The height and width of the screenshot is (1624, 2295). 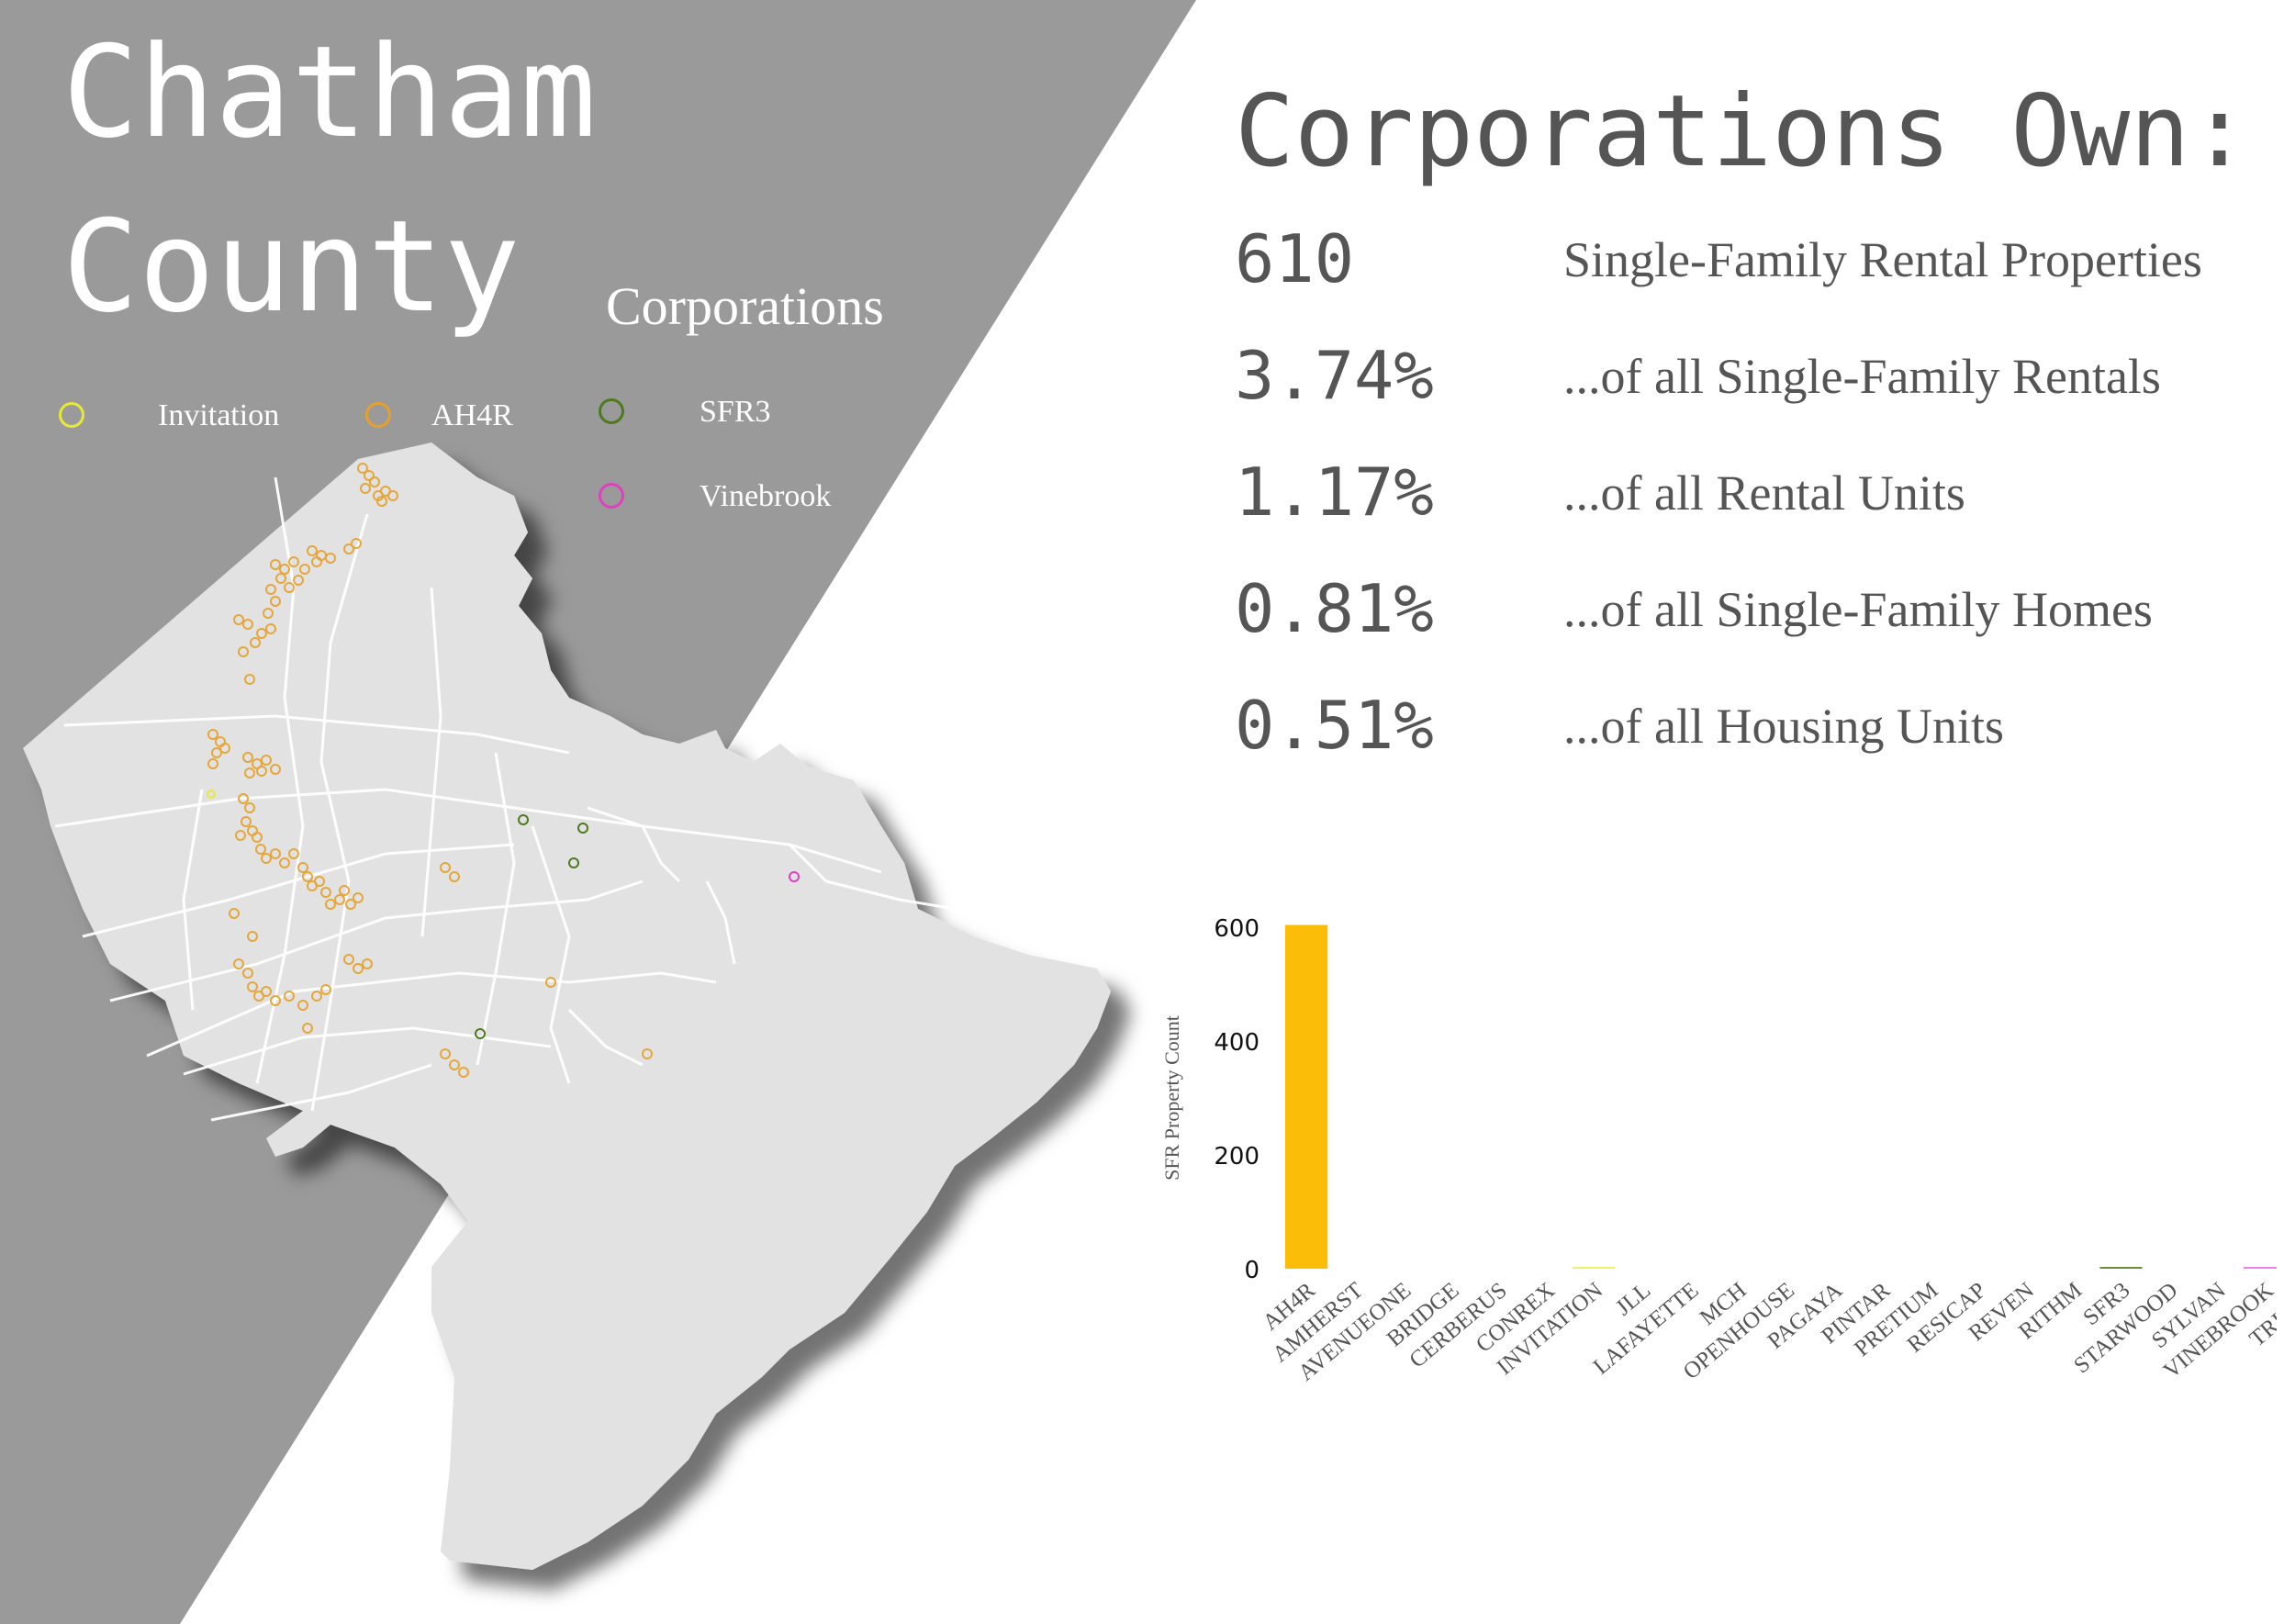 What do you see at coordinates (2121, 1268) in the screenshot?
I see `bar-sfr3` at bounding box center [2121, 1268].